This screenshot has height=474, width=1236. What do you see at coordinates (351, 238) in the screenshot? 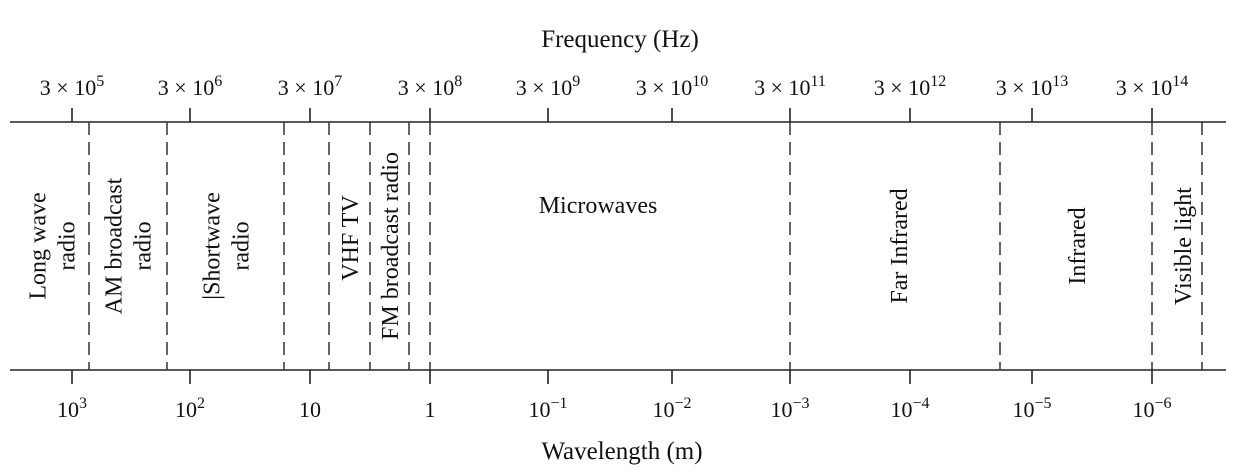
I see `band-label: VHF TV` at bounding box center [351, 238].